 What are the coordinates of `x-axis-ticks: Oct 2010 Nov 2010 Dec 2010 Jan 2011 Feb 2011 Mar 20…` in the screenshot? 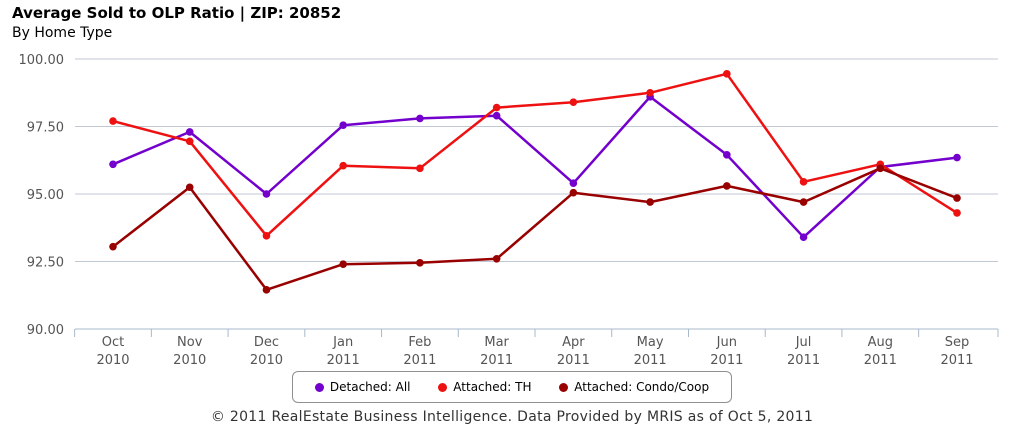 It's located at (536, 348).